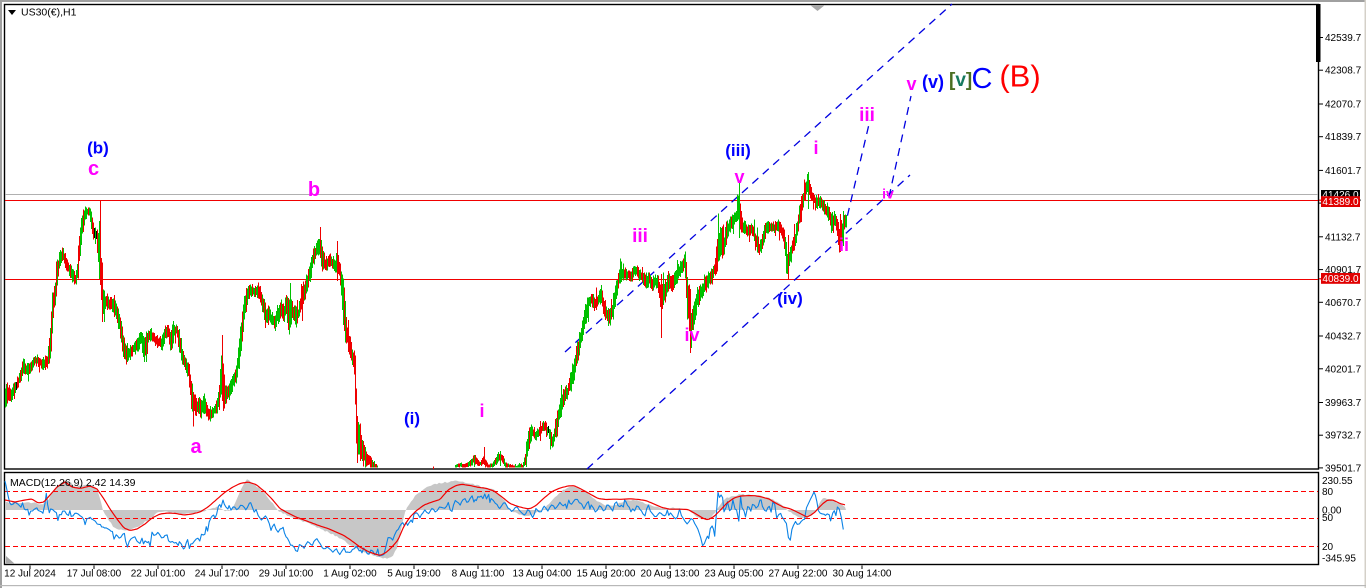 Image resolution: width=1366 pixels, height=588 pixels. What do you see at coordinates (542, 574) in the screenshot?
I see `svg-text: 13 Aug 04:00` at bounding box center [542, 574].